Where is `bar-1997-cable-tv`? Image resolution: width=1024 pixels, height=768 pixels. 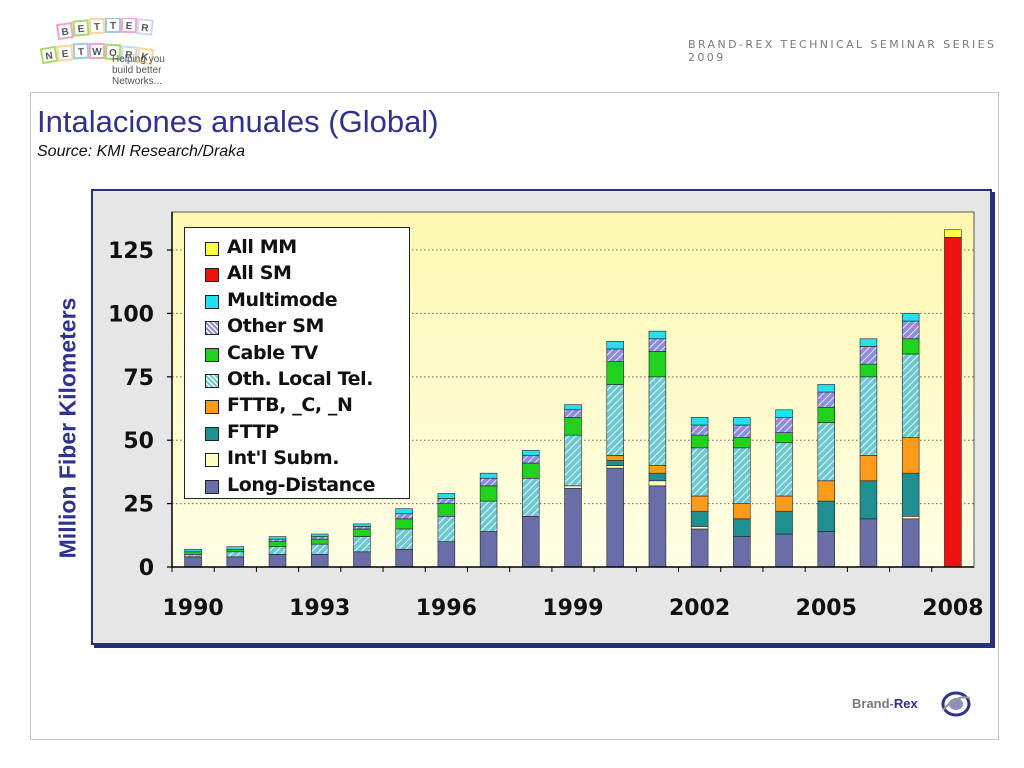
bar-1997-cable-tv is located at coordinates (488, 493).